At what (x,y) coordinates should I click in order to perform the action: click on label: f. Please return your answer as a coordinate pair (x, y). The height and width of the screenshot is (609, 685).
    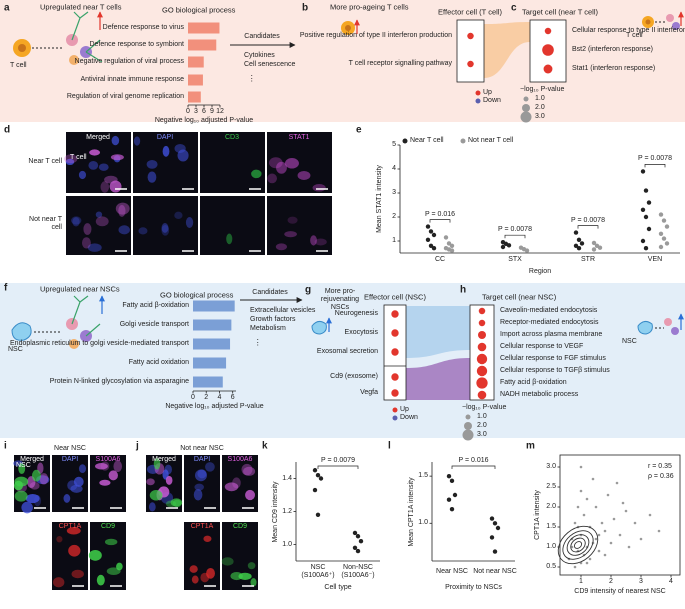
    Looking at the image, I should click on (6, 288).